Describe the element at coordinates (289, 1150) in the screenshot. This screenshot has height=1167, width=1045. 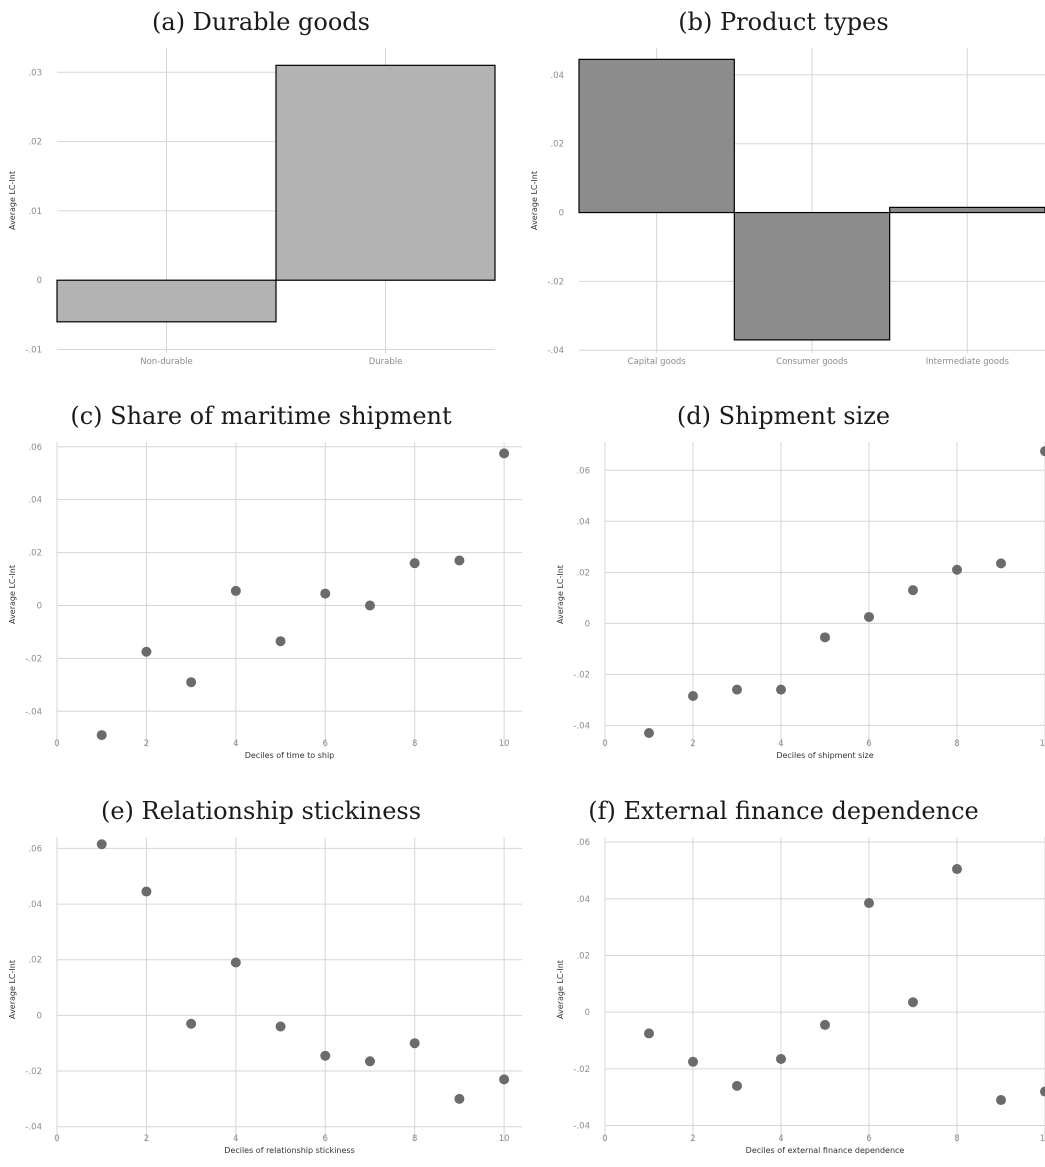
I see `x-axis-label: Deciles of relationship stickiness` at that location.